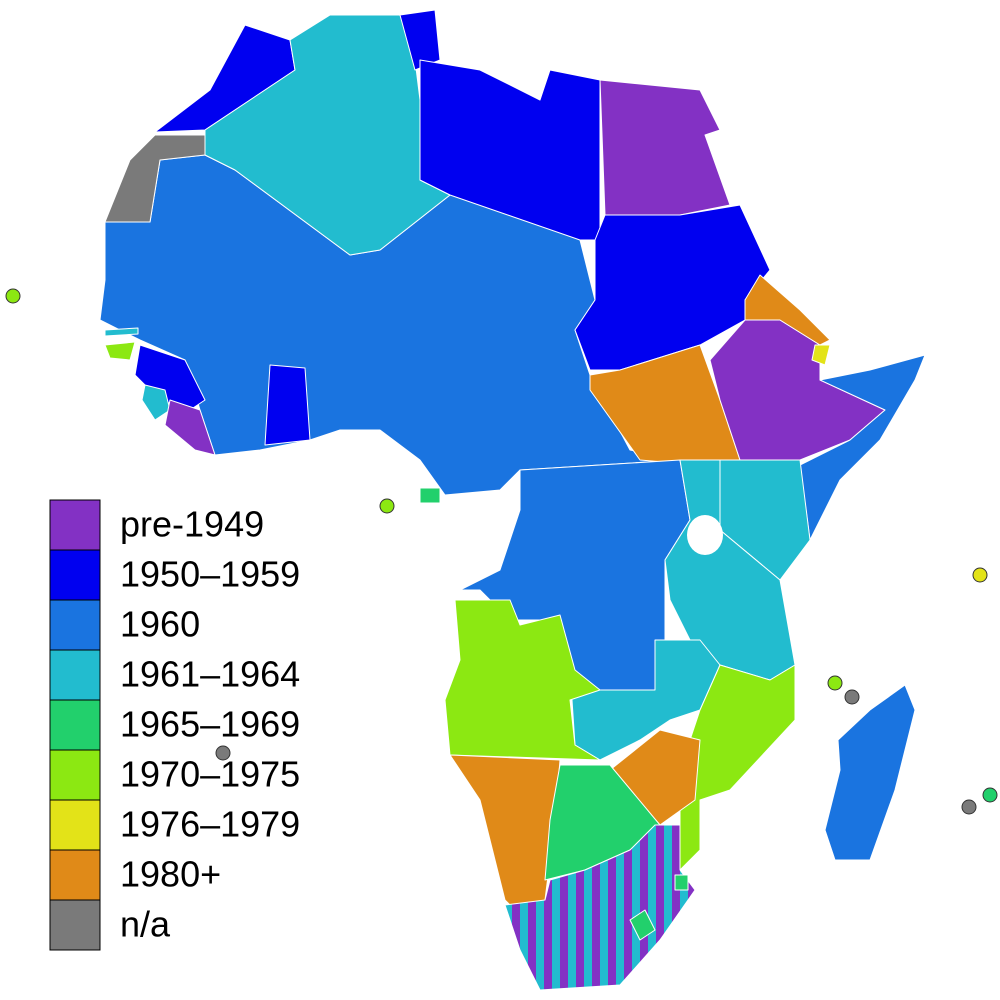 The width and height of the screenshot is (1000, 1000). What do you see at coordinates (210, 724) in the screenshot?
I see `legend-label: 1965–1969` at bounding box center [210, 724].